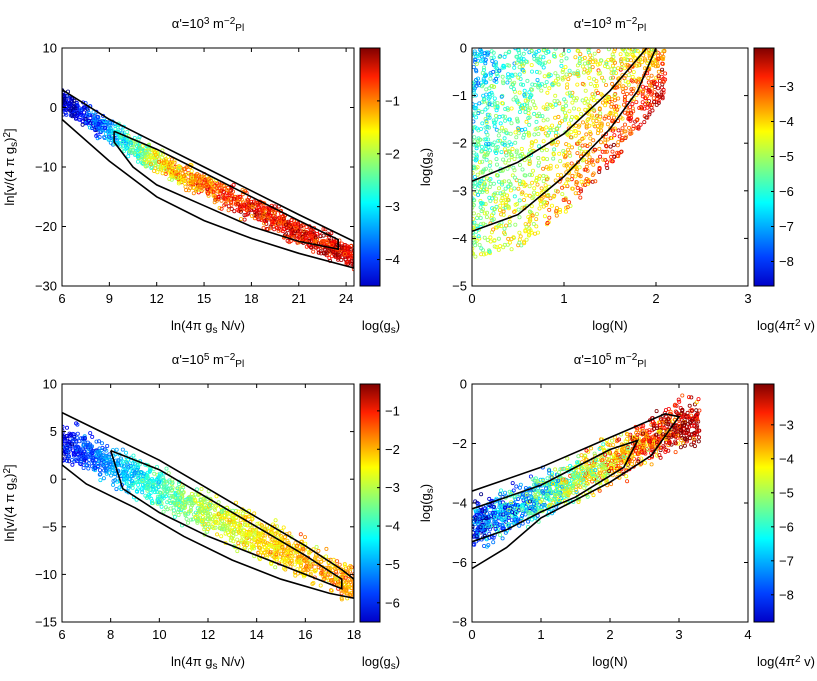 This screenshot has width=817, height=681. What do you see at coordinates (392, 487) in the screenshot?
I see `colorbar-tick-label: −3` at bounding box center [392, 487].